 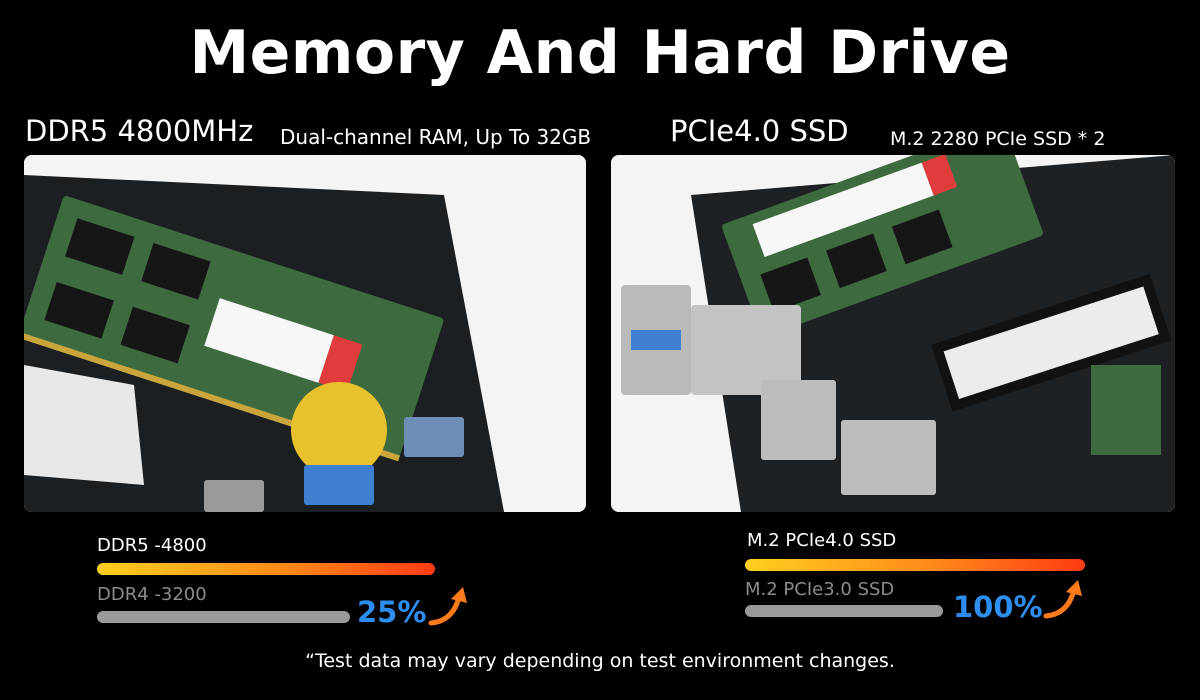 I want to click on panel-subheading: M.2 2280 PCIe SSD * 2, so click(x=998, y=139).